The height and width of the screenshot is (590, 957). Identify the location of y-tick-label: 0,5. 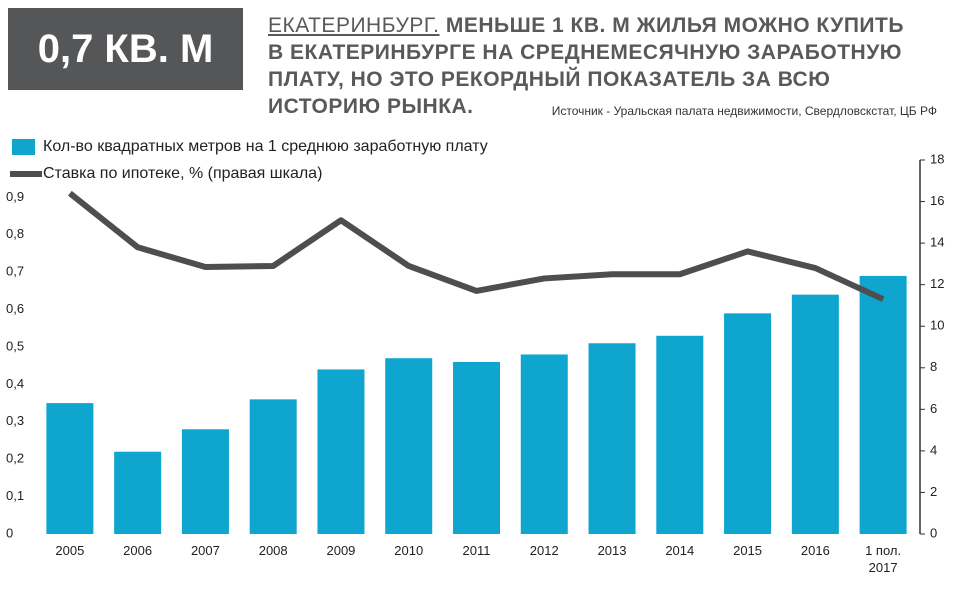
(15, 345).